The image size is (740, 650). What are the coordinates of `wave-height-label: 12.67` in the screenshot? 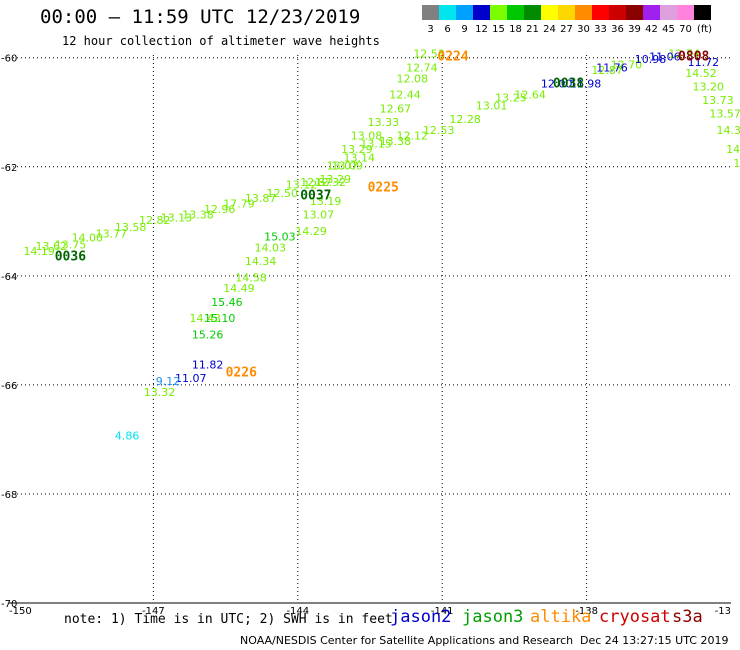 It's located at (396, 108).